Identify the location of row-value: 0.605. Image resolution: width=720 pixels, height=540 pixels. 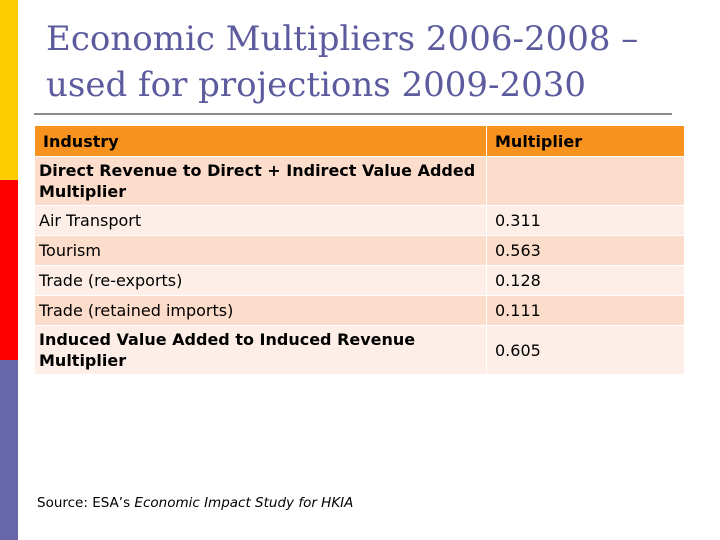
(585, 350).